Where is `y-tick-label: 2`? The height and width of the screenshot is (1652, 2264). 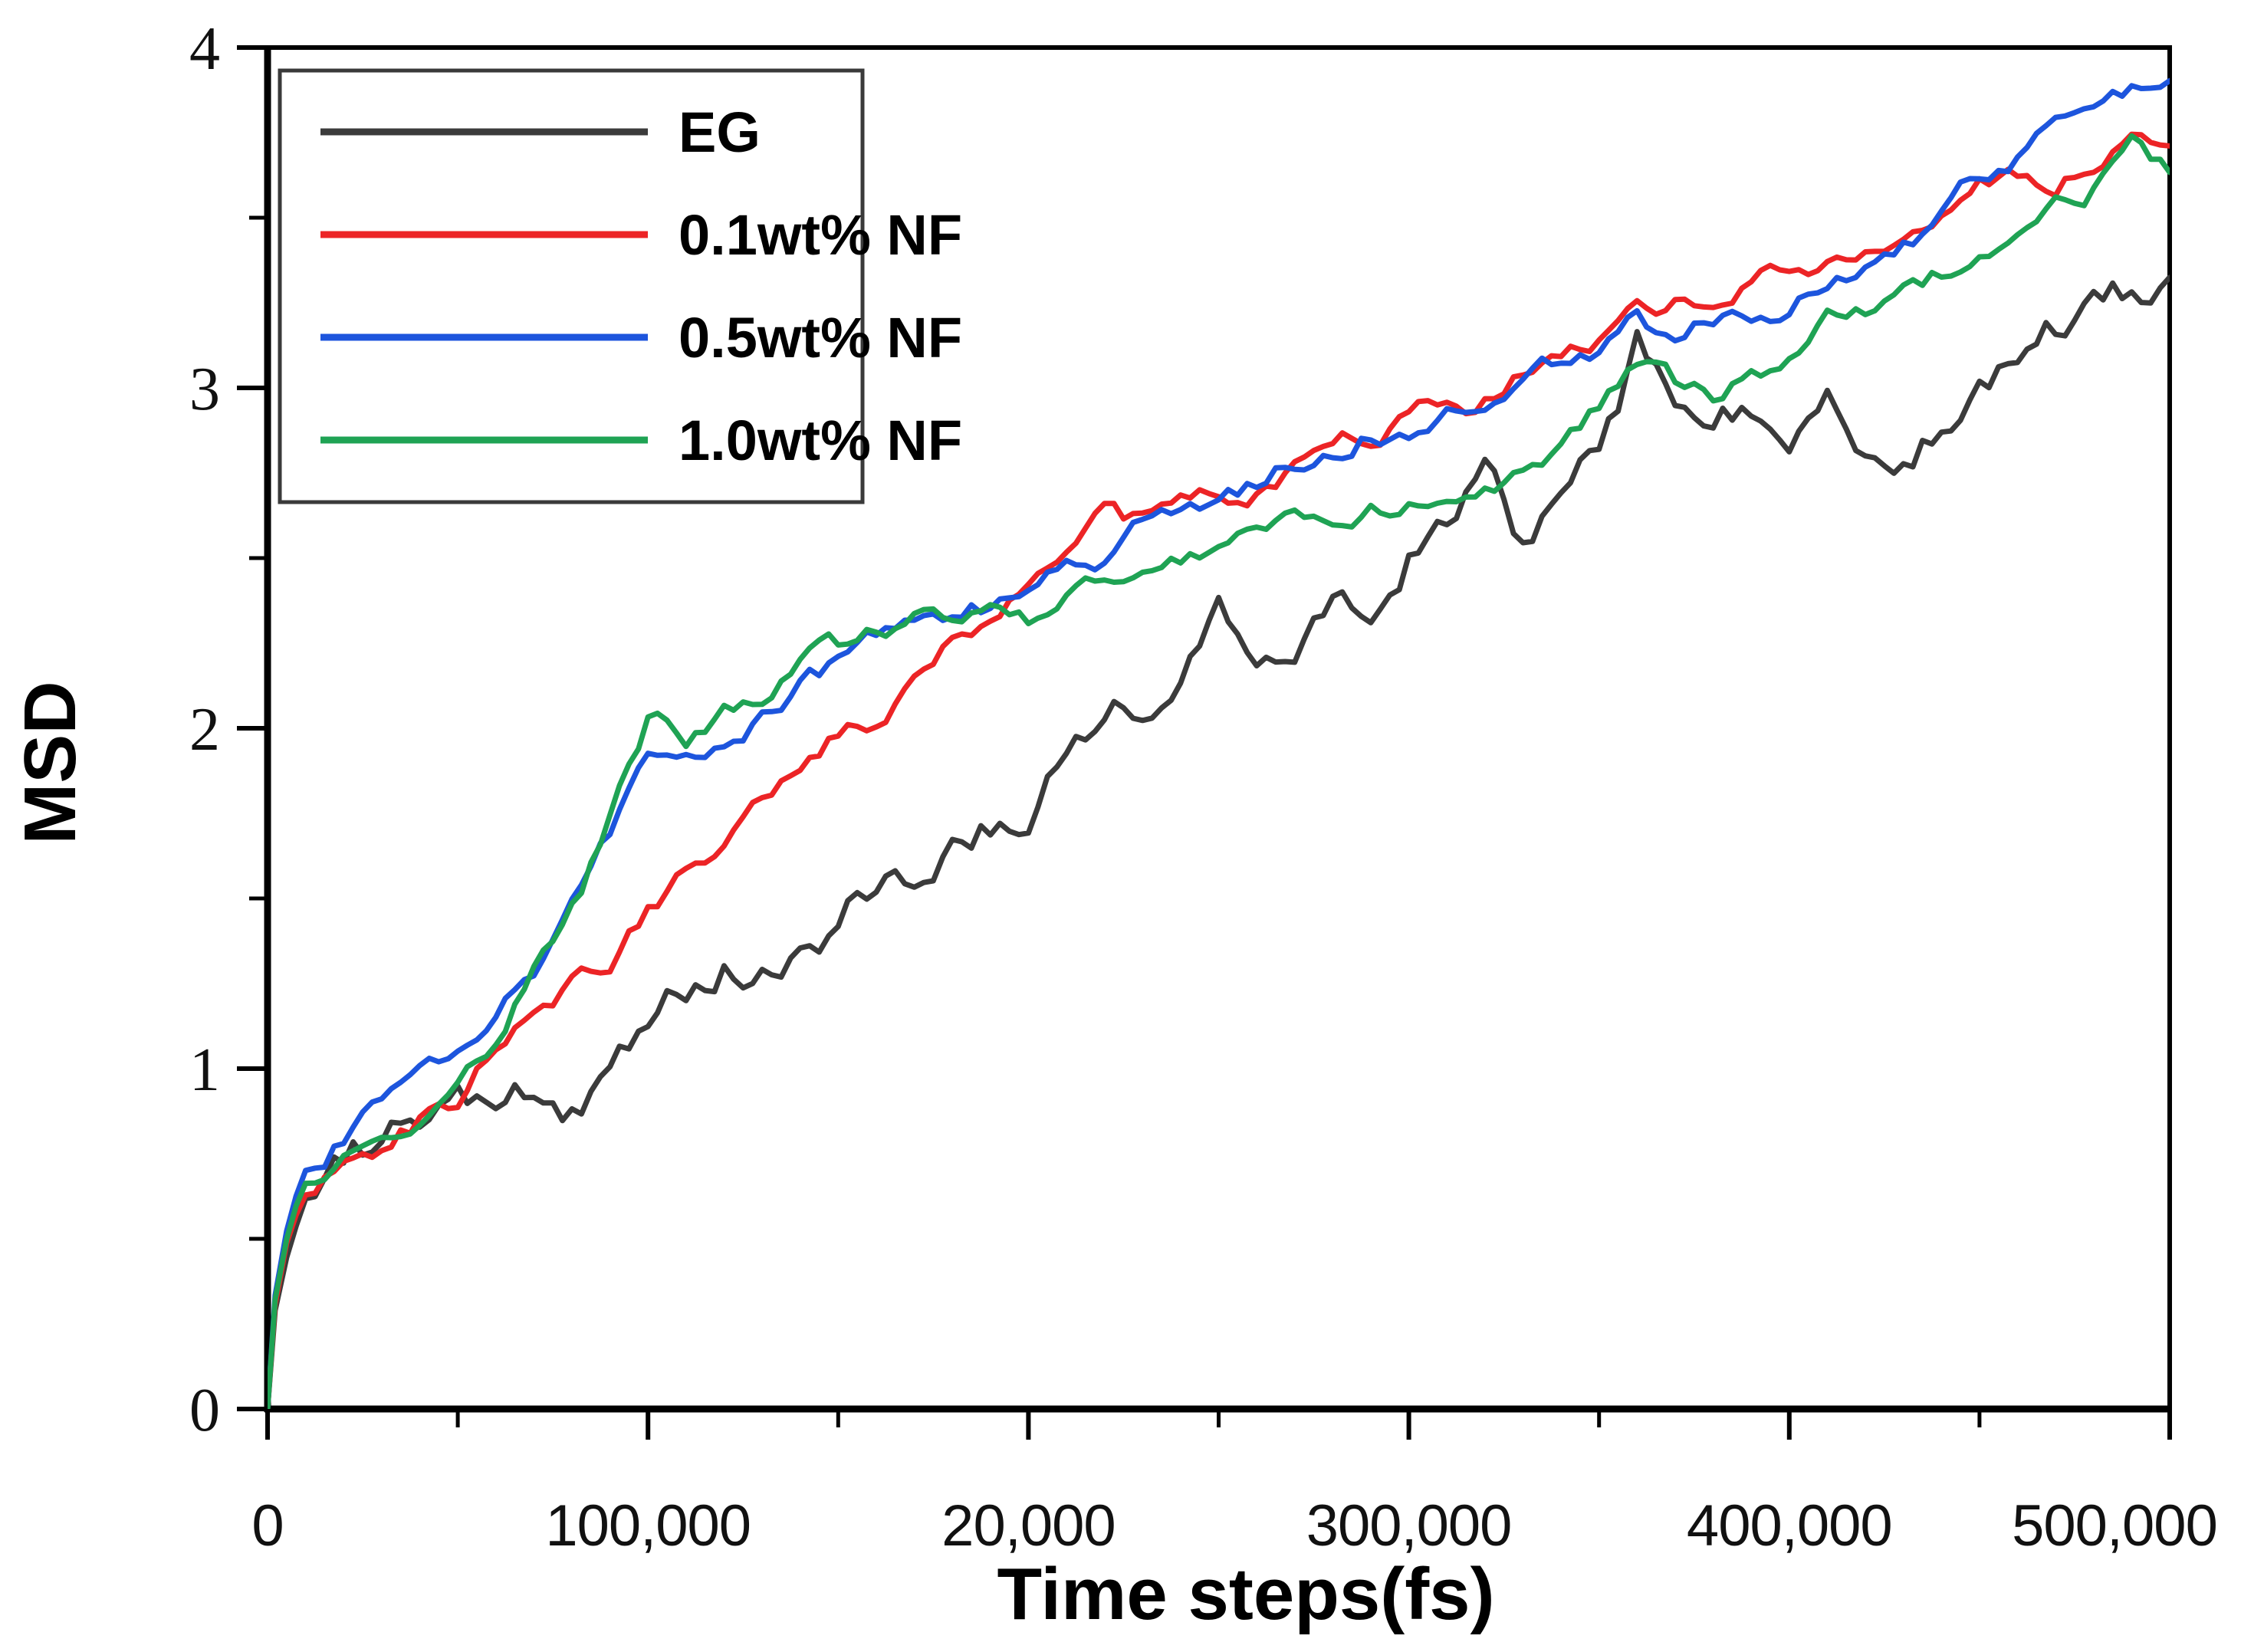
y-tick-label: 2 is located at coordinates (204, 730).